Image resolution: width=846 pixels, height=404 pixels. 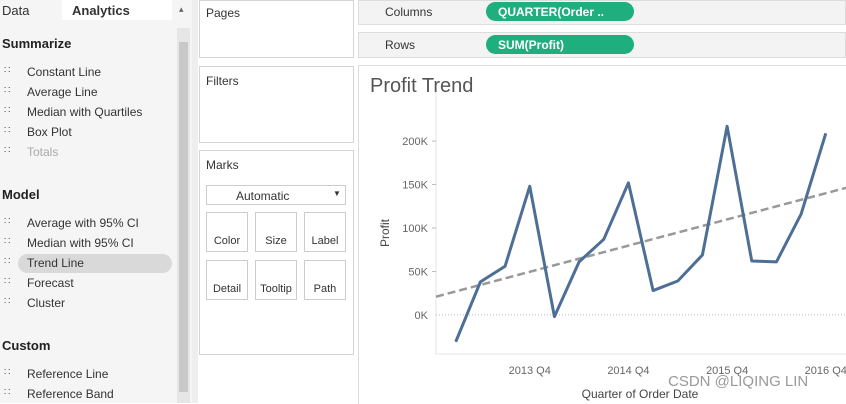 I want to click on mark-type-dropdown, so click(x=276, y=195).